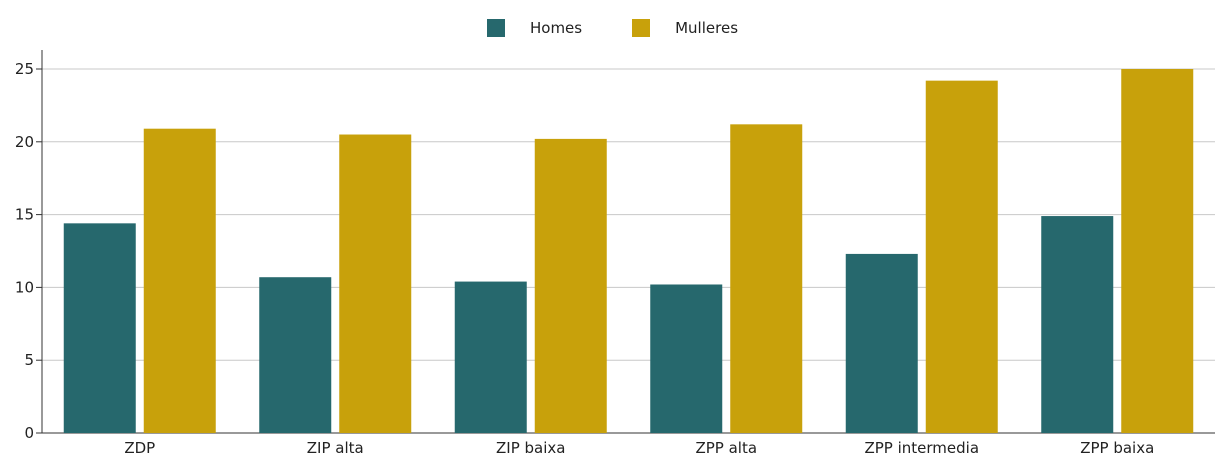 Image resolution: width=1225 pixels, height=460 pixels. What do you see at coordinates (641, 28) in the screenshot?
I see `legend-swatch-mulleres` at bounding box center [641, 28].